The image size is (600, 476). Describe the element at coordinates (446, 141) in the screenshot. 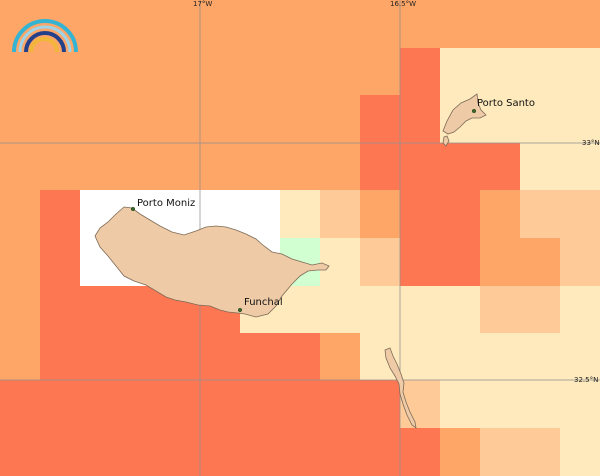

I see `porto-santo-islet` at that location.